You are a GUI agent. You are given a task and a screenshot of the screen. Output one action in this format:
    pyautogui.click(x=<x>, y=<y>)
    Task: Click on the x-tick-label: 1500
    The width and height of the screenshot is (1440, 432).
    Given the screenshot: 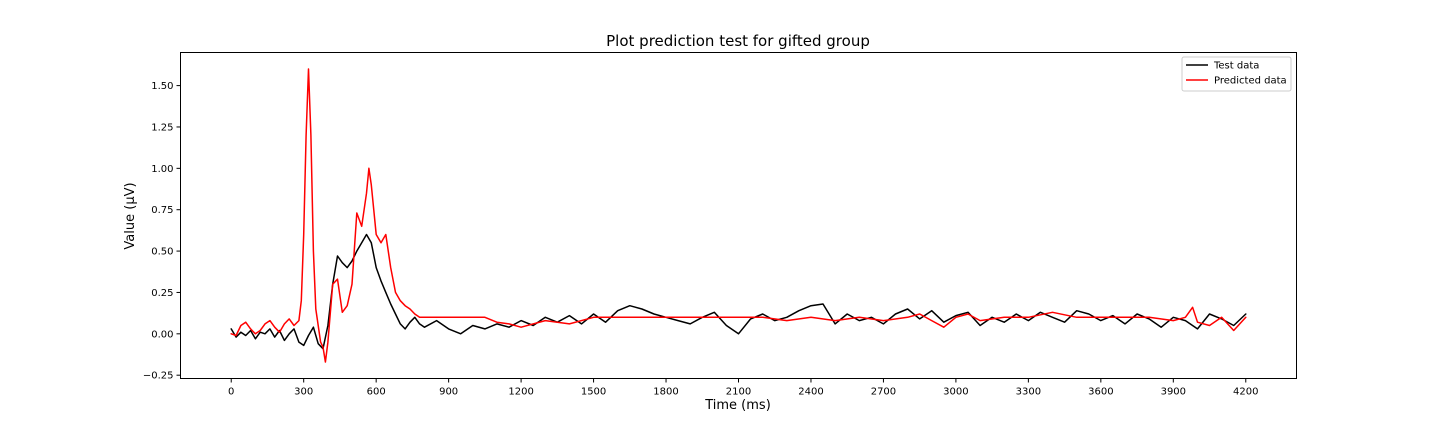 What is the action you would take?
    pyautogui.click(x=593, y=392)
    